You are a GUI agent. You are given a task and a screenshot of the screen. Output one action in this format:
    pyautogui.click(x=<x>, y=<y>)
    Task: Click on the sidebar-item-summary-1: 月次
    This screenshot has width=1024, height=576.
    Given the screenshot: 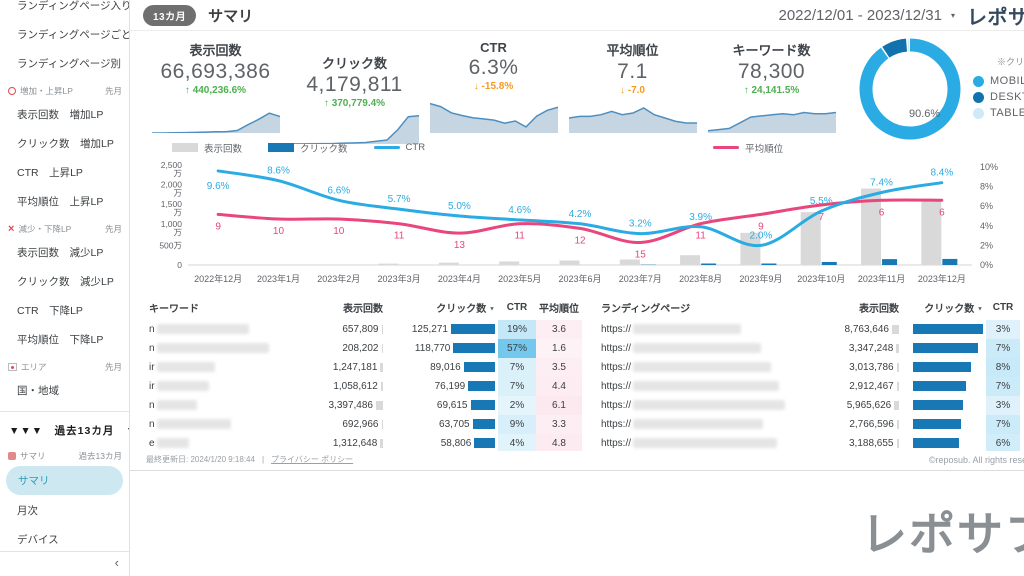 What is the action you would take?
    pyautogui.click(x=27, y=511)
    